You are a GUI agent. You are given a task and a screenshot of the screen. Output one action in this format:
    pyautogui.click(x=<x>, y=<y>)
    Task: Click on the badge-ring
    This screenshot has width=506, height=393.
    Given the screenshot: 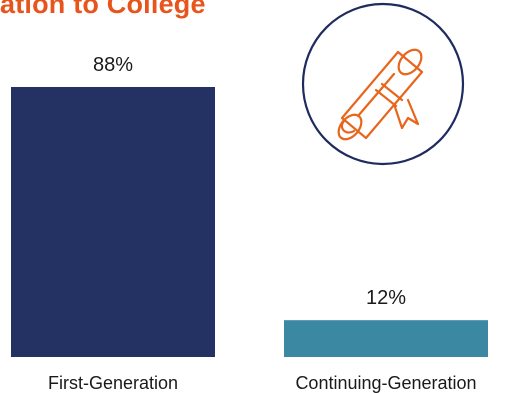 What is the action you would take?
    pyautogui.click(x=383, y=84)
    